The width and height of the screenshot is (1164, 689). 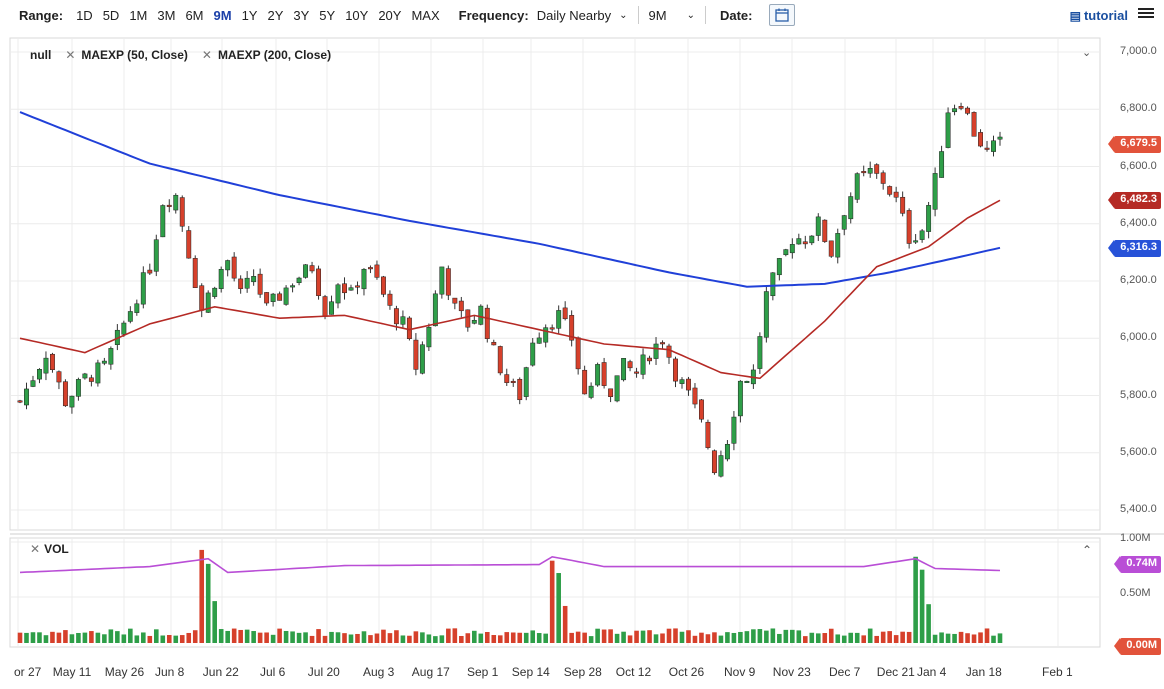 I want to click on tutorial-link: ▤ tutorial, so click(x=1099, y=15).